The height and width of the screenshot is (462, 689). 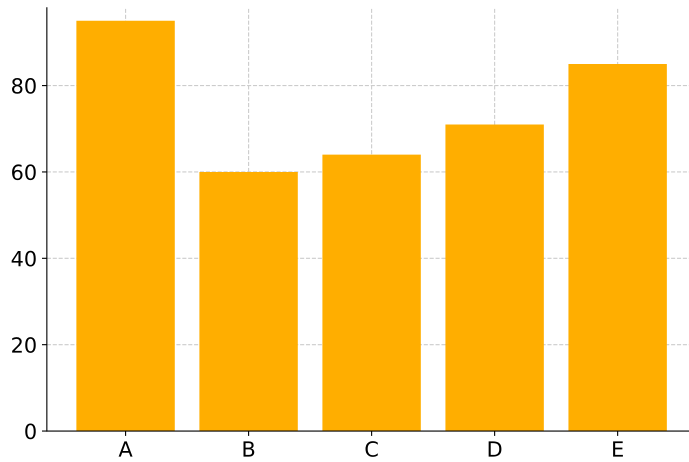 I want to click on y-tick-label: 60, so click(x=24, y=172).